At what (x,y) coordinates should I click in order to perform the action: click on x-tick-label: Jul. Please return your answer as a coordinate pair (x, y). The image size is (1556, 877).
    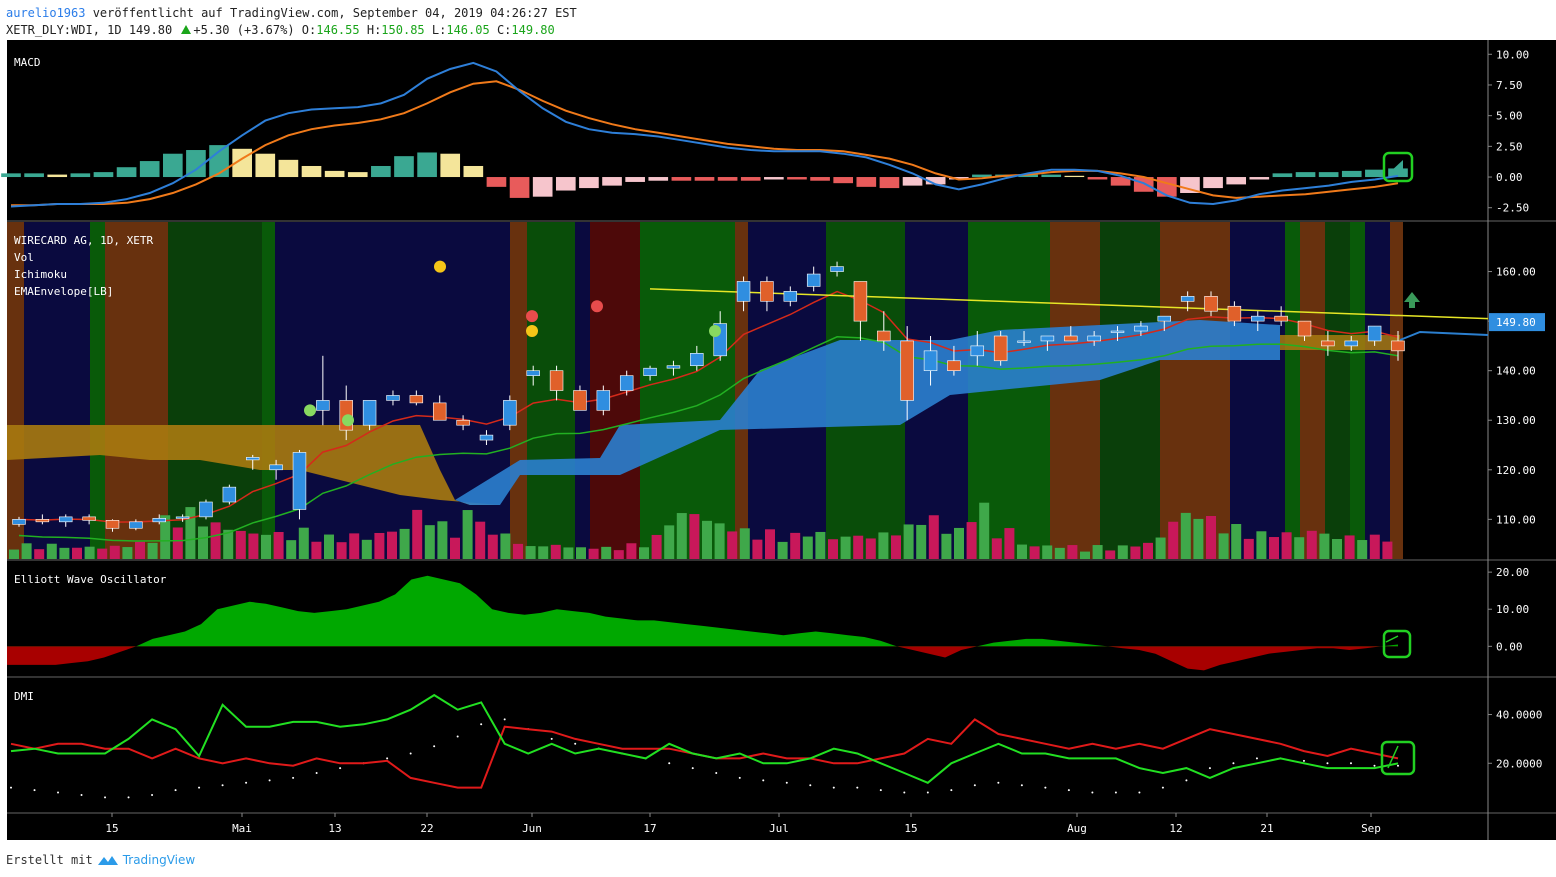
    Looking at the image, I should click on (779, 828).